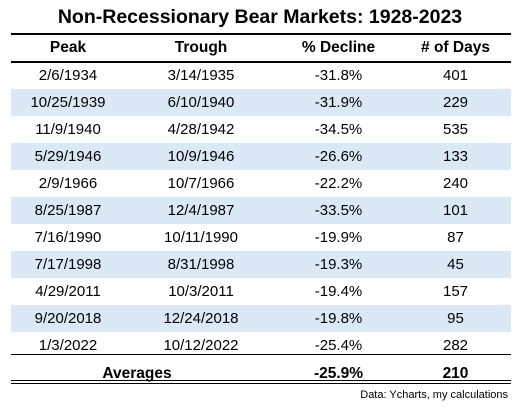  Describe the element at coordinates (137, 373) in the screenshot. I see `averages-label: Averages` at that location.